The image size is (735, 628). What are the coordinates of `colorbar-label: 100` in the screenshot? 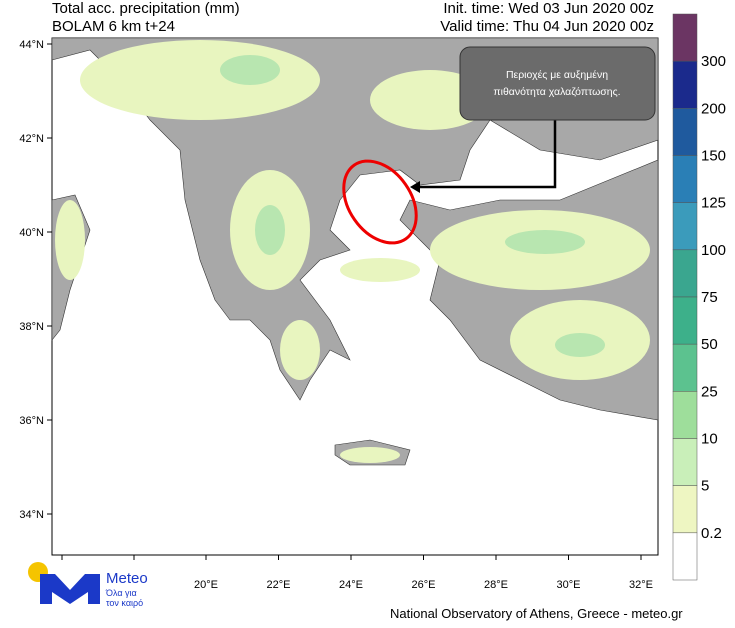 It's located at (713, 250).